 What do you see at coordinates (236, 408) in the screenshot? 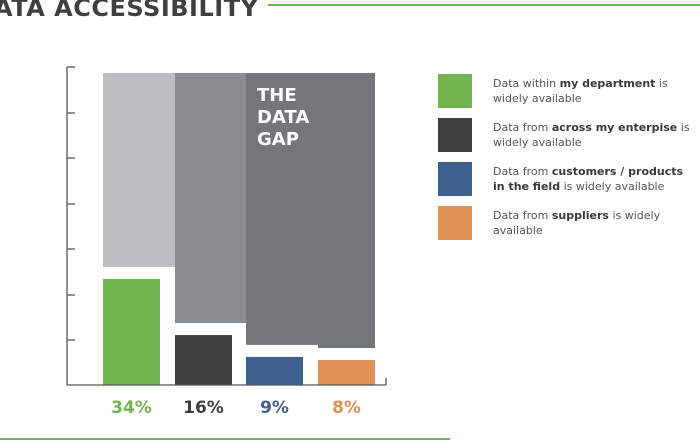
I see `value-labels: 34% 16% 9% 8%` at bounding box center [236, 408].